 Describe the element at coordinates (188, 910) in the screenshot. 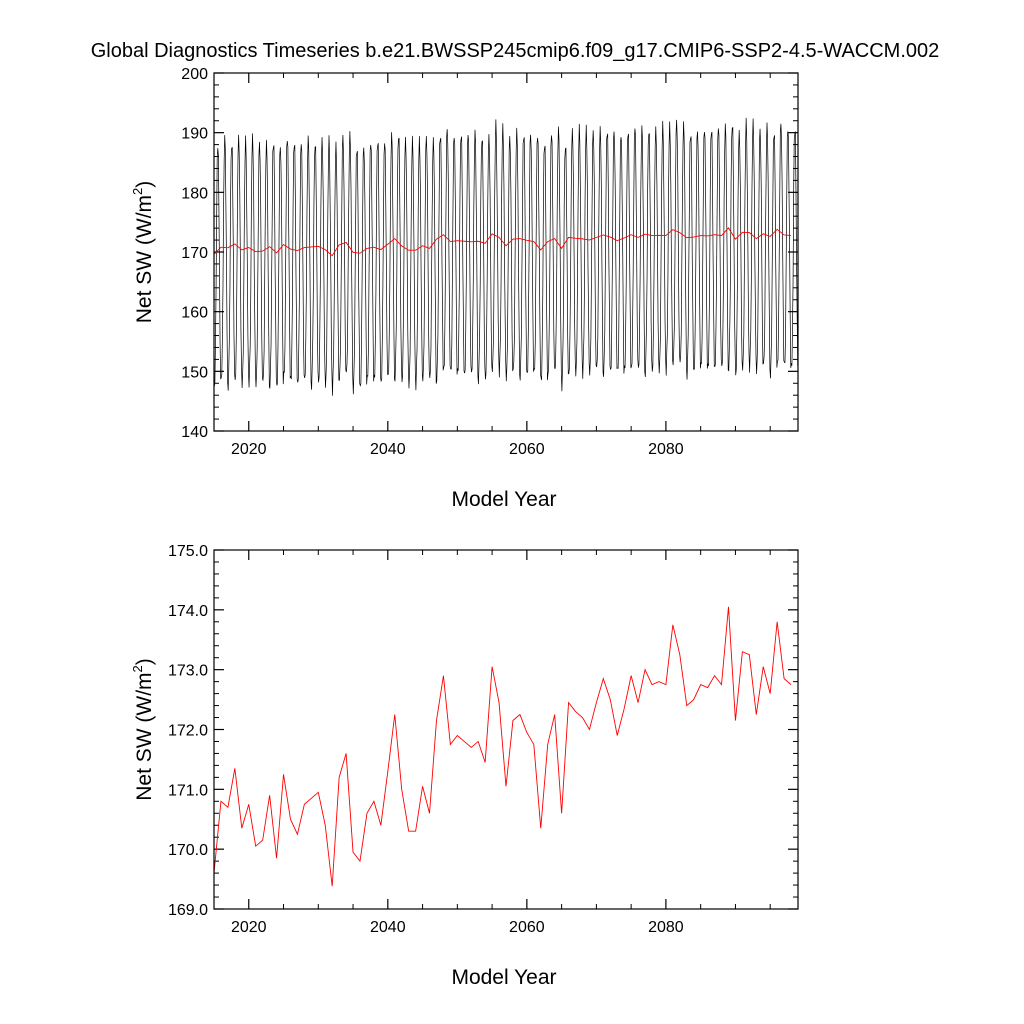

I see `y-tick-label: 169.0` at that location.